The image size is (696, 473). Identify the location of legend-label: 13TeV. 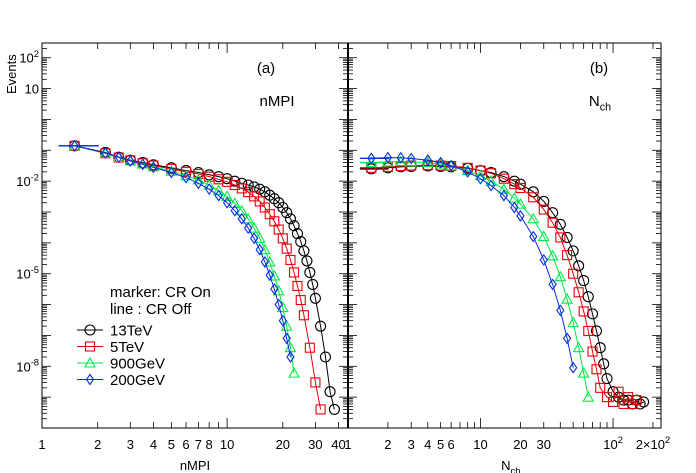
(131, 331).